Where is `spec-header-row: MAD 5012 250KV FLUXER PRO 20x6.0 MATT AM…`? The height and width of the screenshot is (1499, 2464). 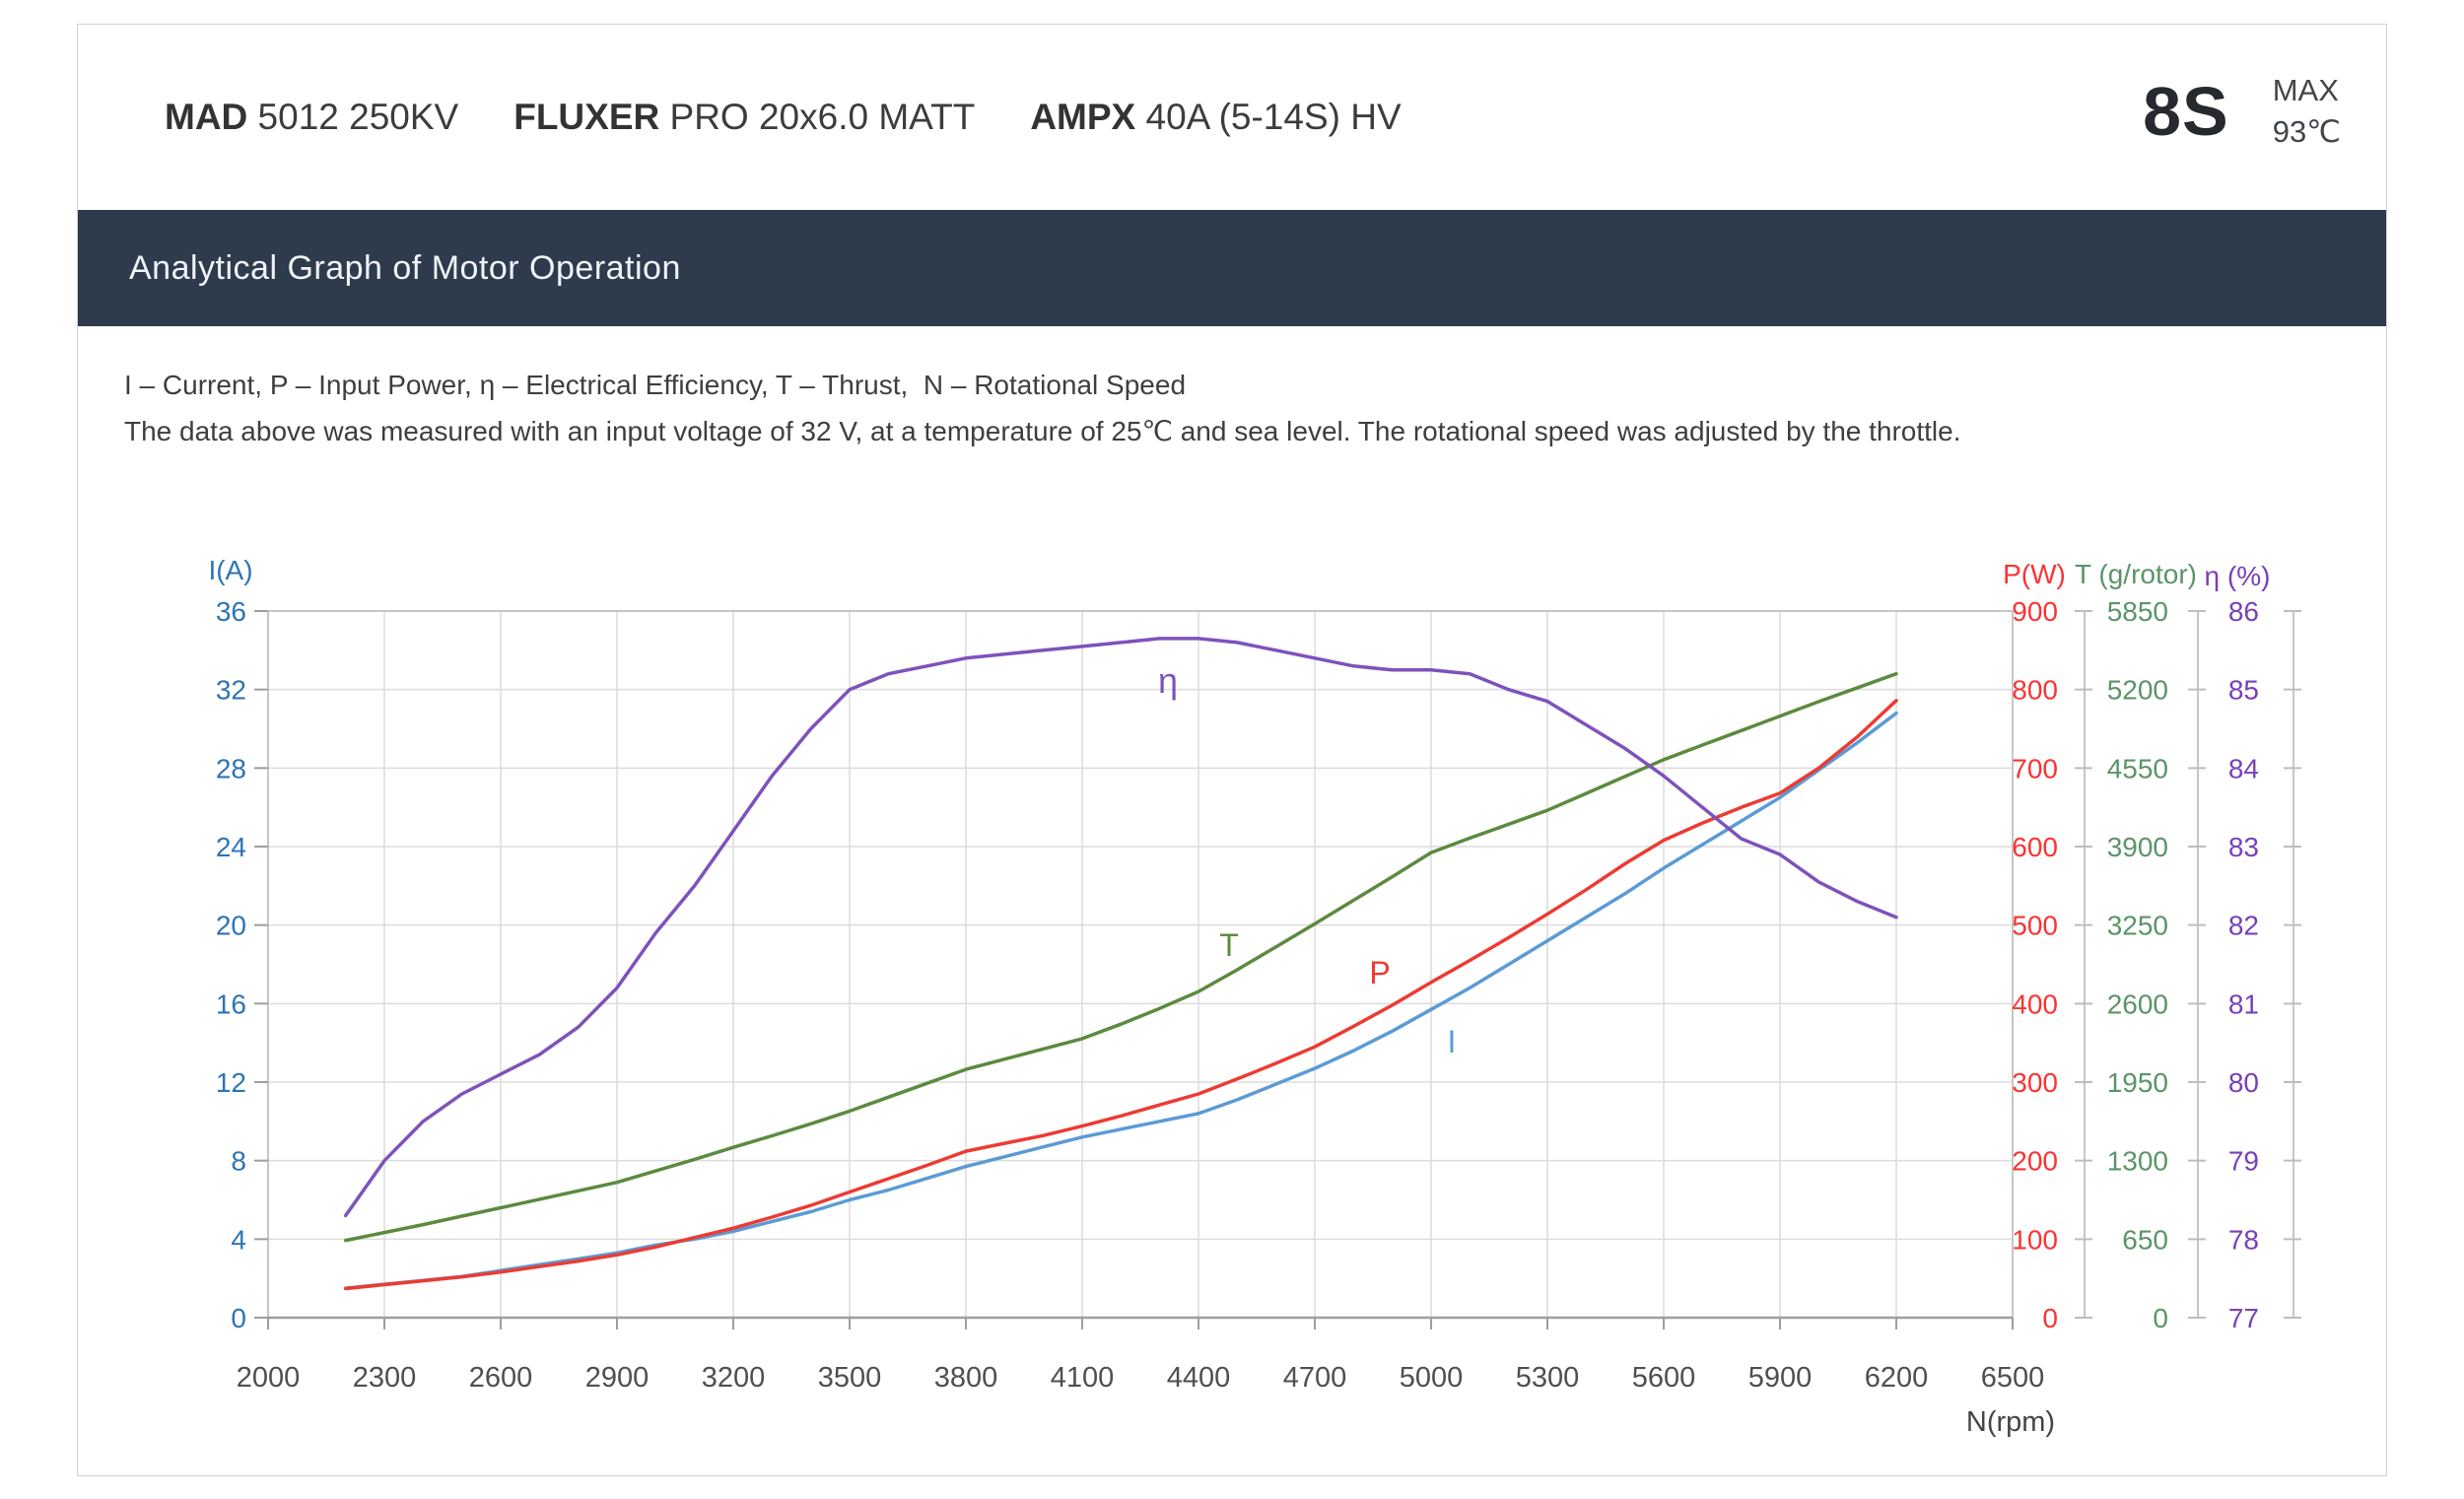
spec-header-row: MAD 5012 250KV FLUXER PRO 20x6.0 MATT AM… is located at coordinates (1232, 118).